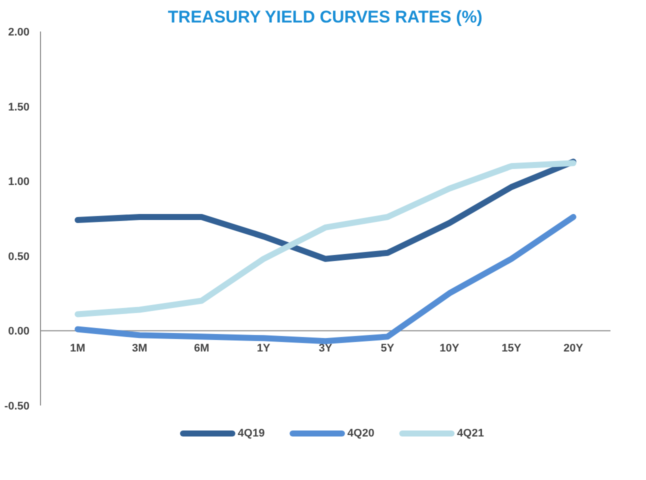 Image resolution: width=646 pixels, height=480 pixels. I want to click on legend-label: 4Q21, so click(470, 434).